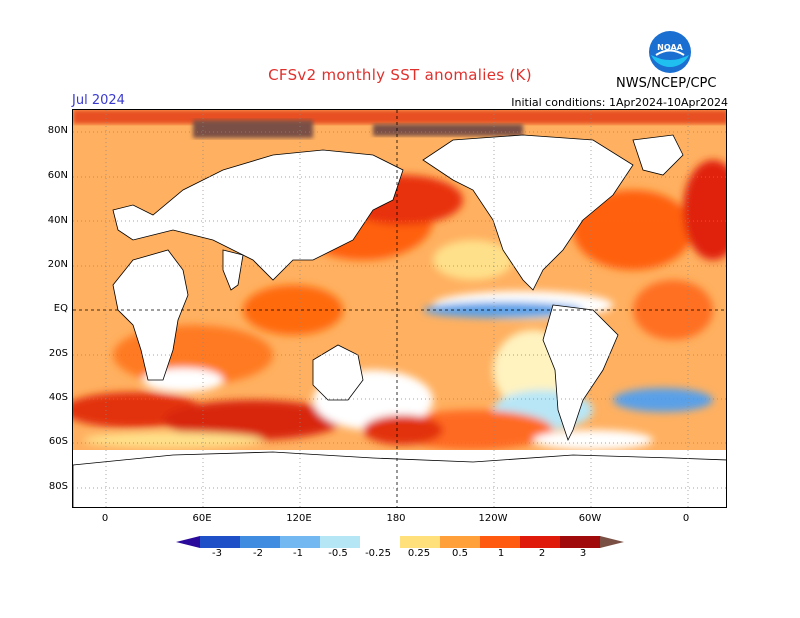  I want to click on legend-label-025: 0.25, so click(419, 553).